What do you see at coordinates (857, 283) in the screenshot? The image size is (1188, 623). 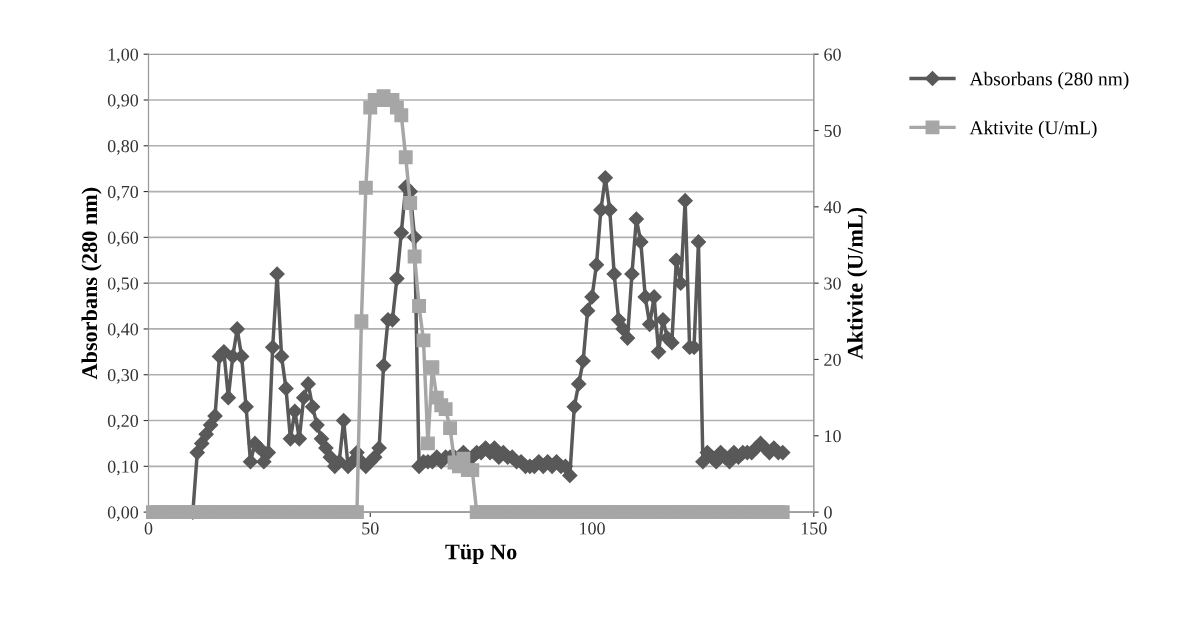 I see `y2-axis-title: Aktivite (U/mL)` at bounding box center [857, 283].